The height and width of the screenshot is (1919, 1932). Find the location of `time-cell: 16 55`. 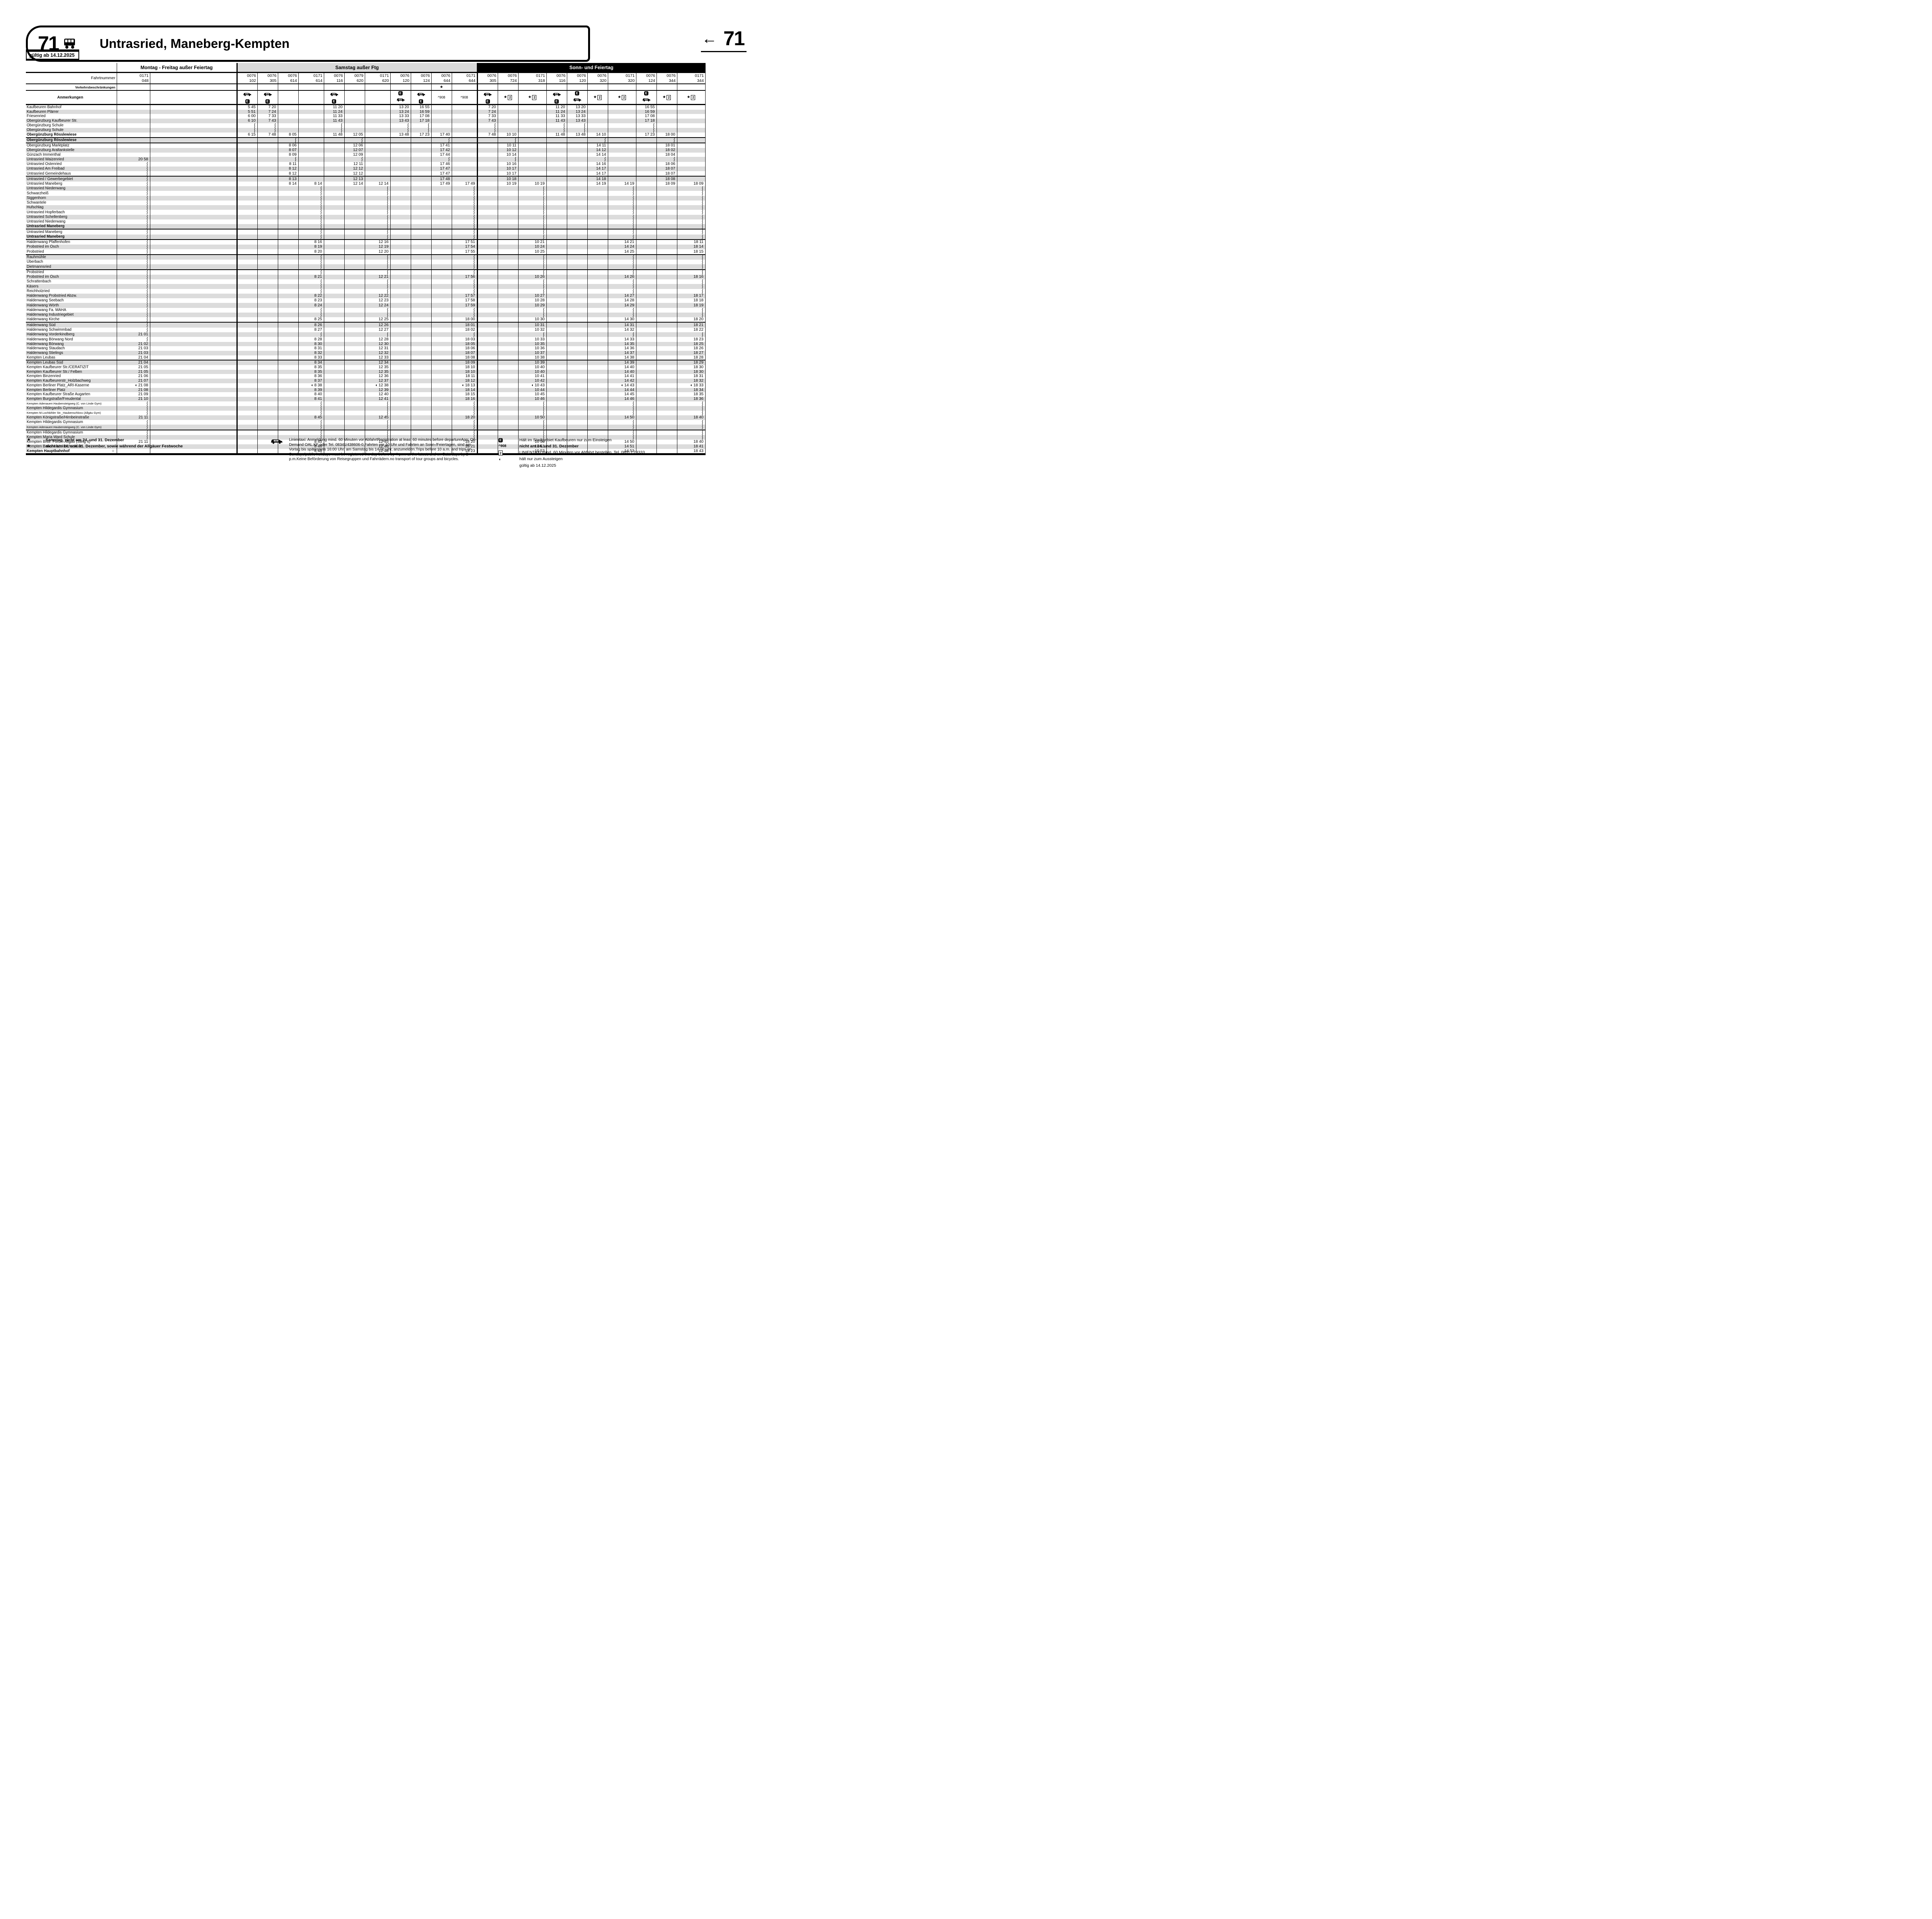

time-cell: 16 55 is located at coordinates (646, 107).